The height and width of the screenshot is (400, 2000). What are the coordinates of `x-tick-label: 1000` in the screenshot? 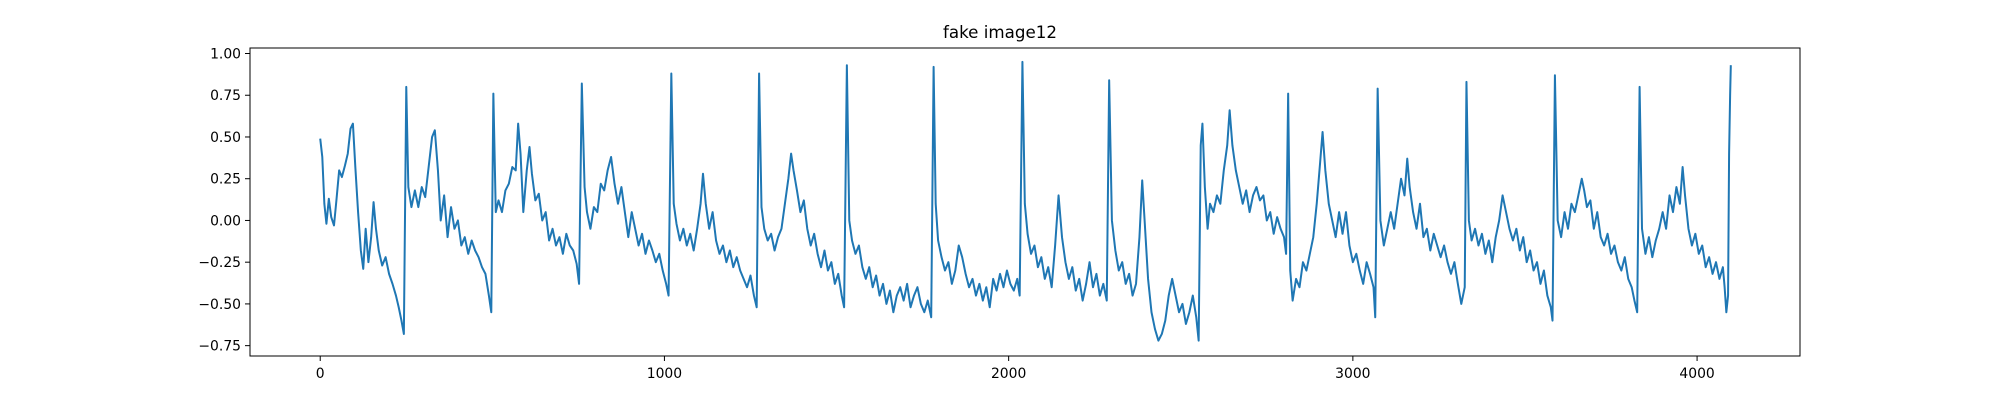 It's located at (664, 374).